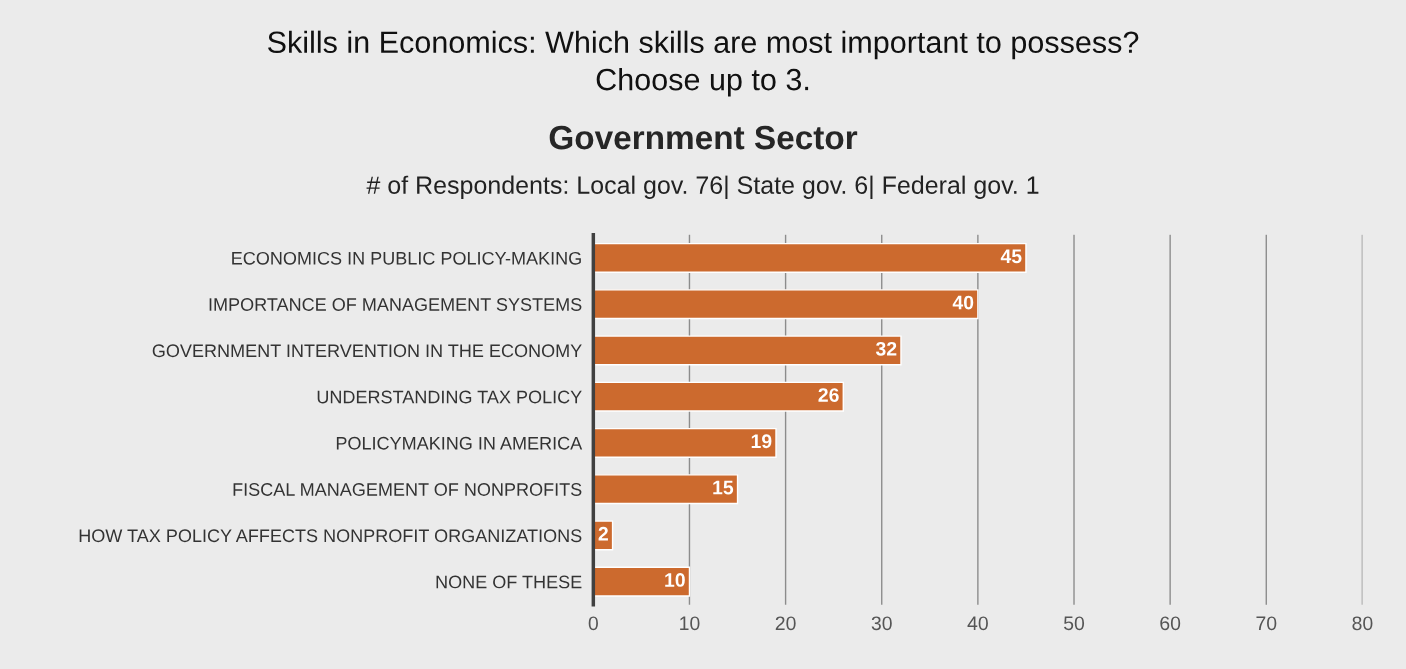 The width and height of the screenshot is (1406, 669). What do you see at coordinates (1170, 623) in the screenshot?
I see `x-tick-label: 60` at bounding box center [1170, 623].